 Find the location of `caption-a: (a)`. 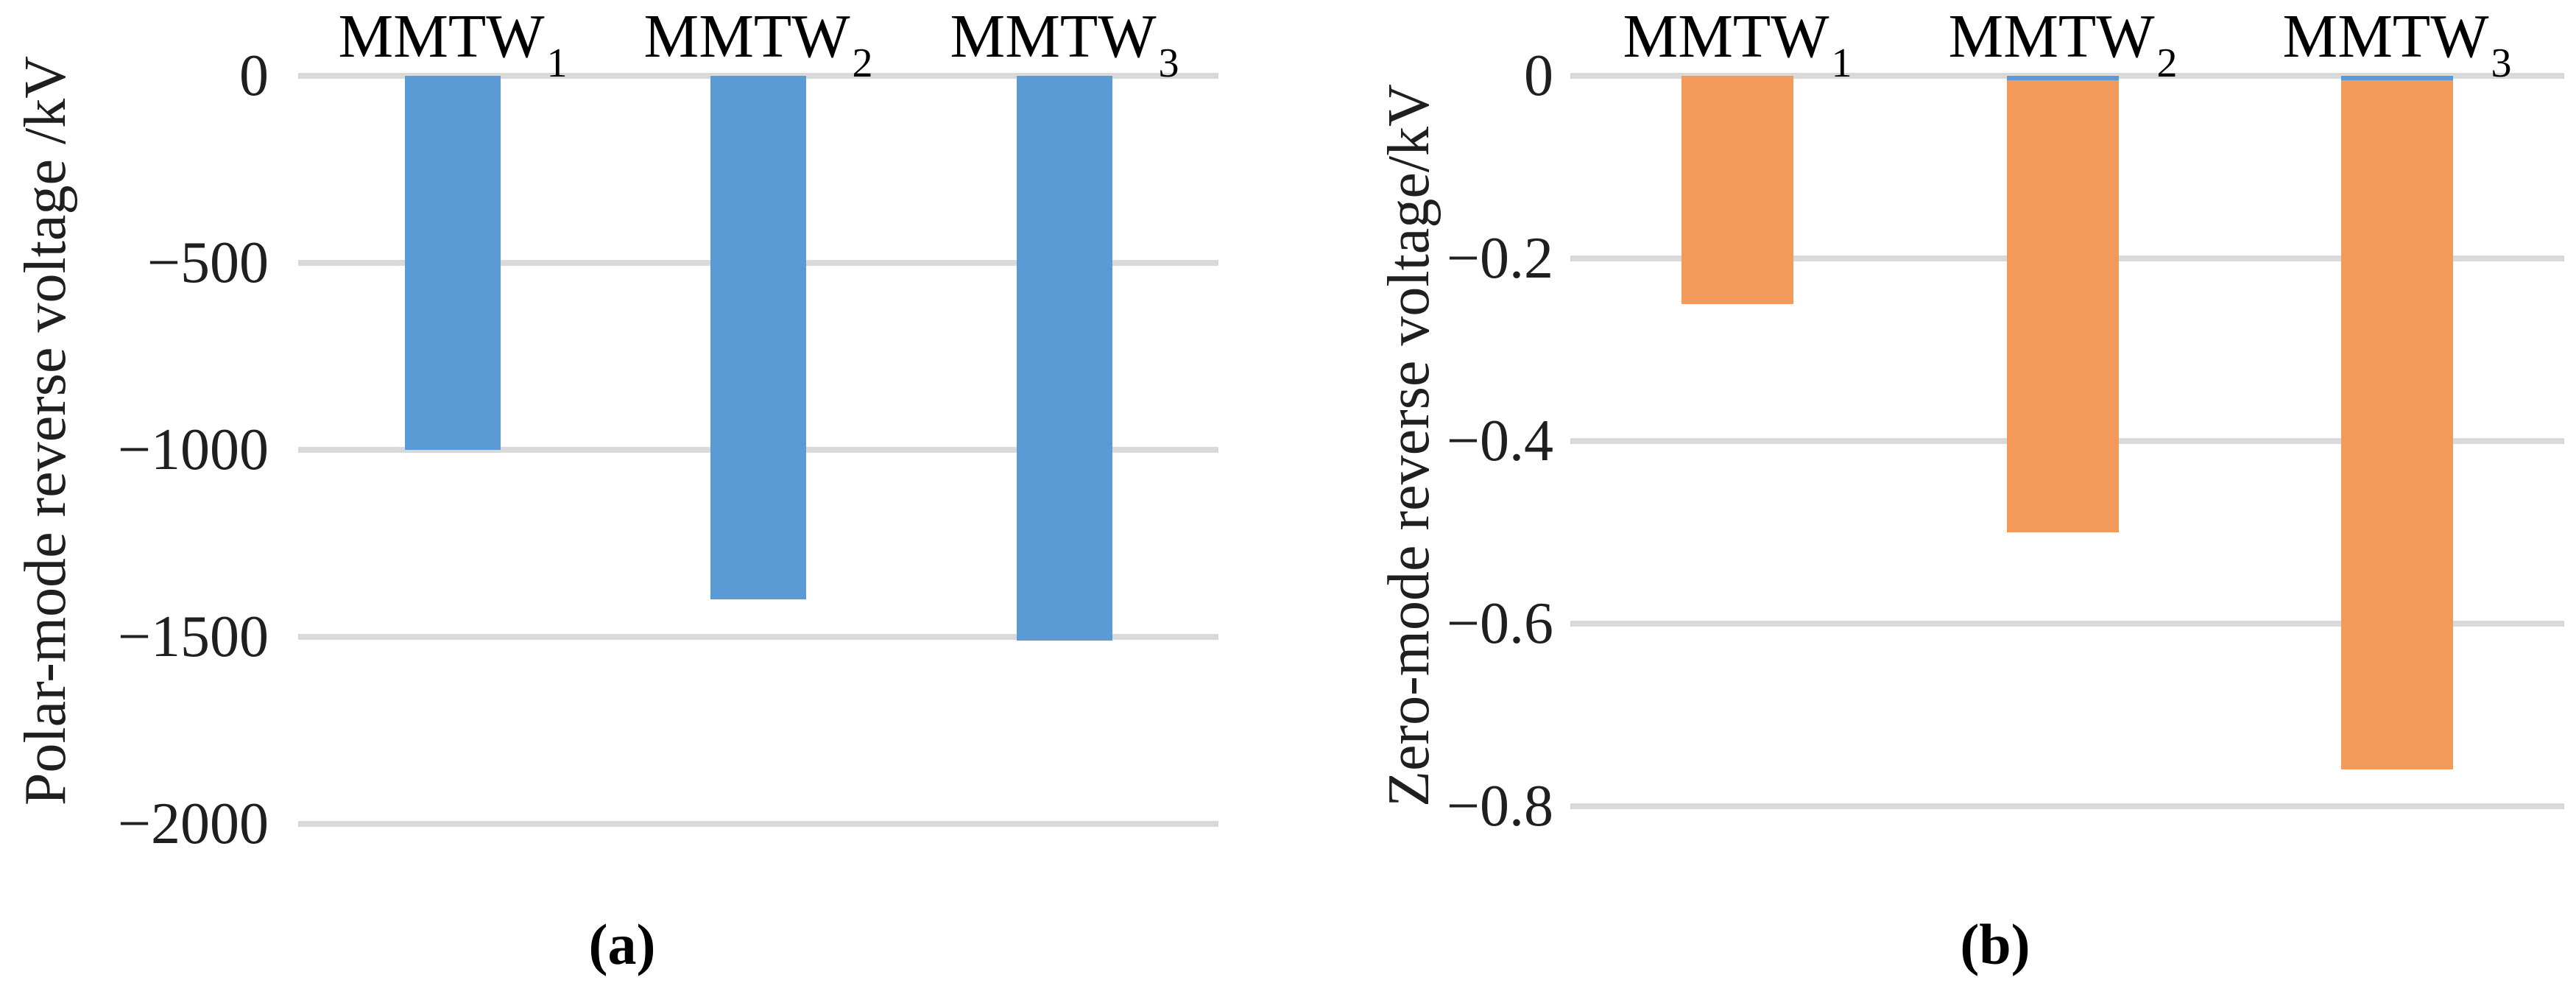

caption-a: (a) is located at coordinates (622, 944).